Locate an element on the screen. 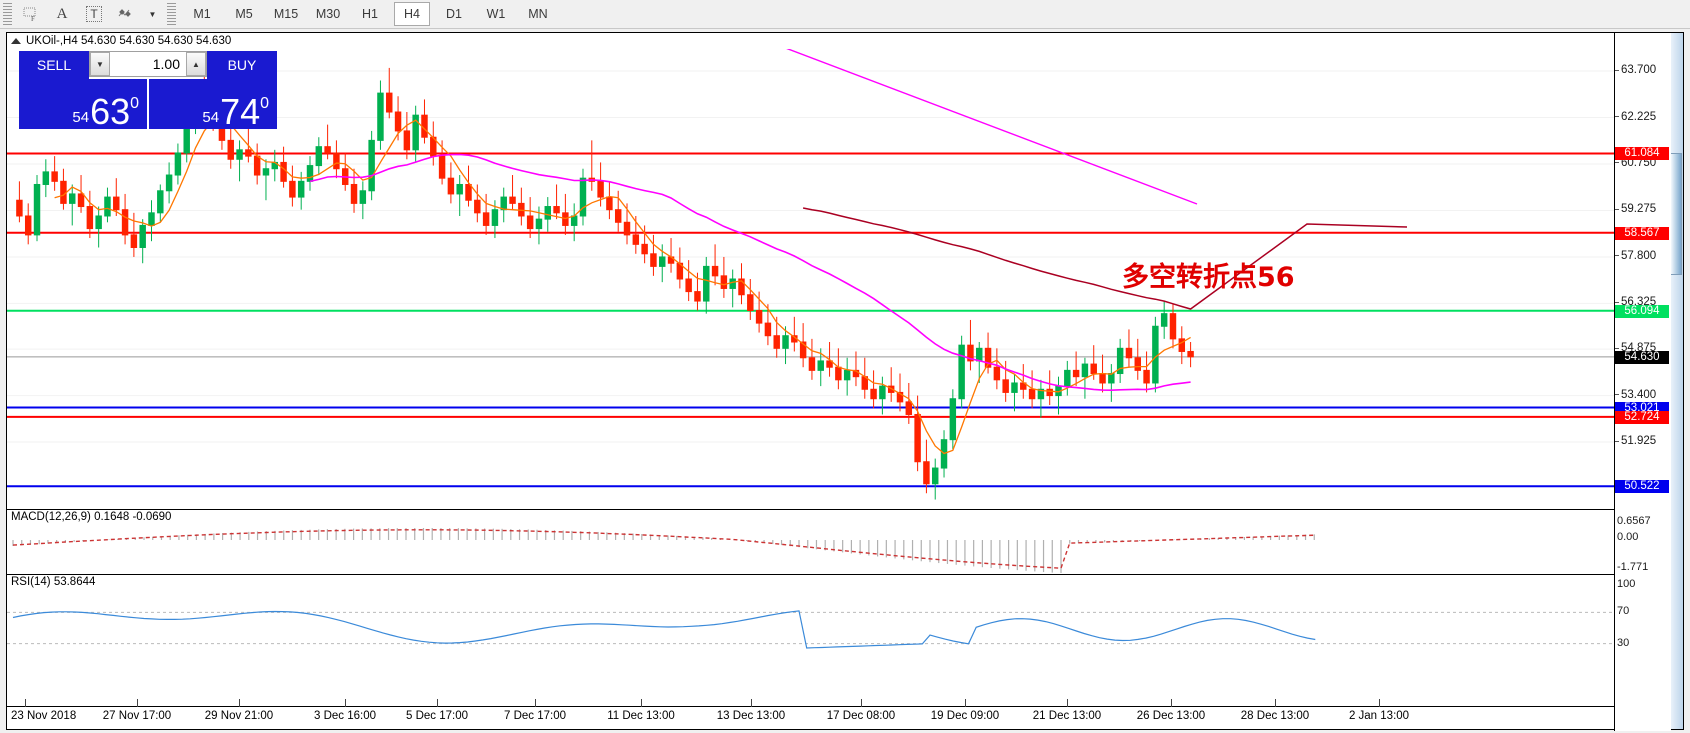  trade-panel-controls: SELL ▼ 1.00 ▲ BUY is located at coordinates (148, 65).